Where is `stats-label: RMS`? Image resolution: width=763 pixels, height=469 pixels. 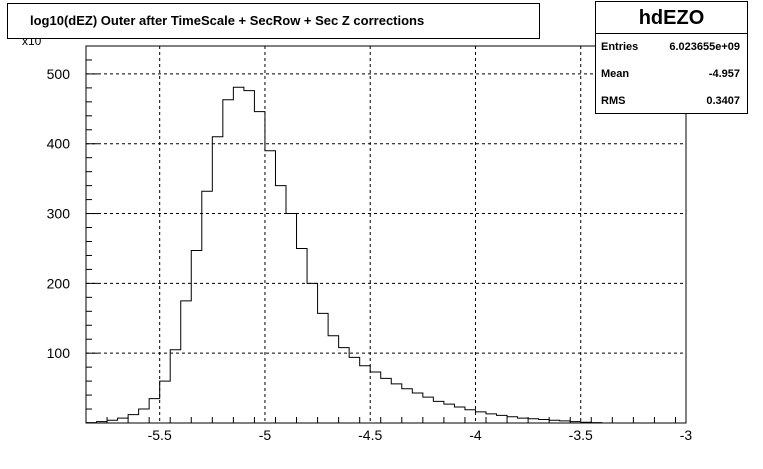
stats-label: RMS is located at coordinates (613, 101).